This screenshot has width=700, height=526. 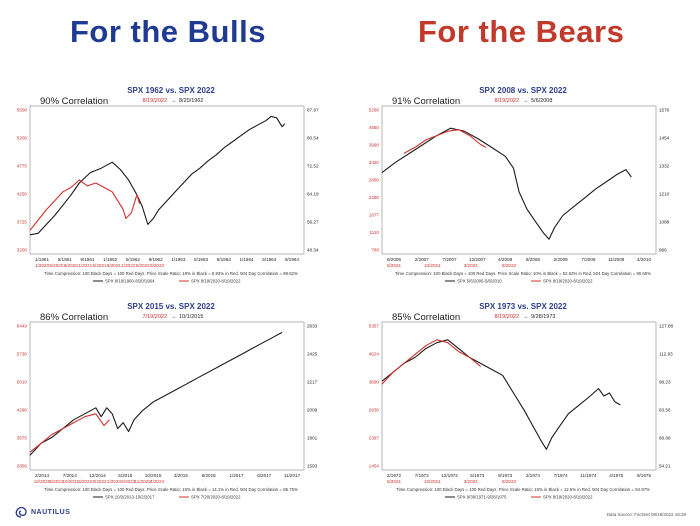 I want to click on x-tick-black: 9/1964, so click(x=292, y=259).